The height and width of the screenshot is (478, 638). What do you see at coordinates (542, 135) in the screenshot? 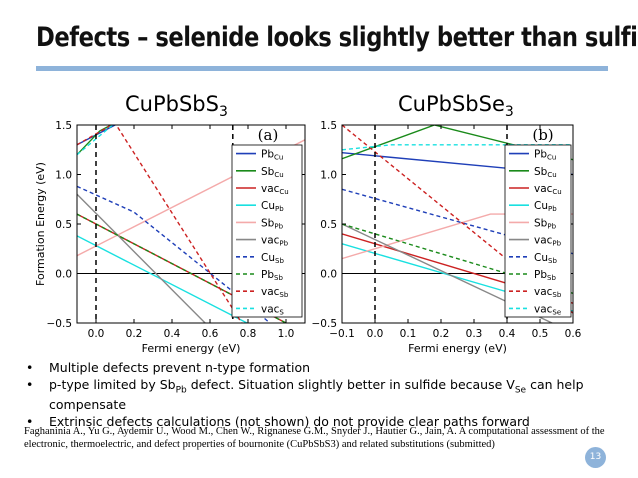
I see `chart-b-panel-label: (b)` at bounding box center [542, 135].